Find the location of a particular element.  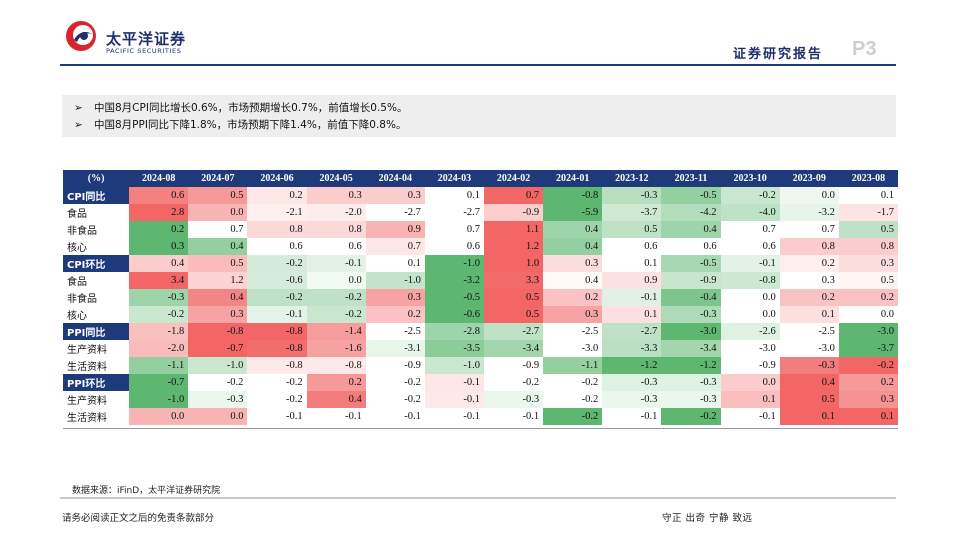

summary-text: 中国8月PPI同比下降1.8%，市场预期下降1.4%，前值下降0.8%。 is located at coordinates (250, 125).